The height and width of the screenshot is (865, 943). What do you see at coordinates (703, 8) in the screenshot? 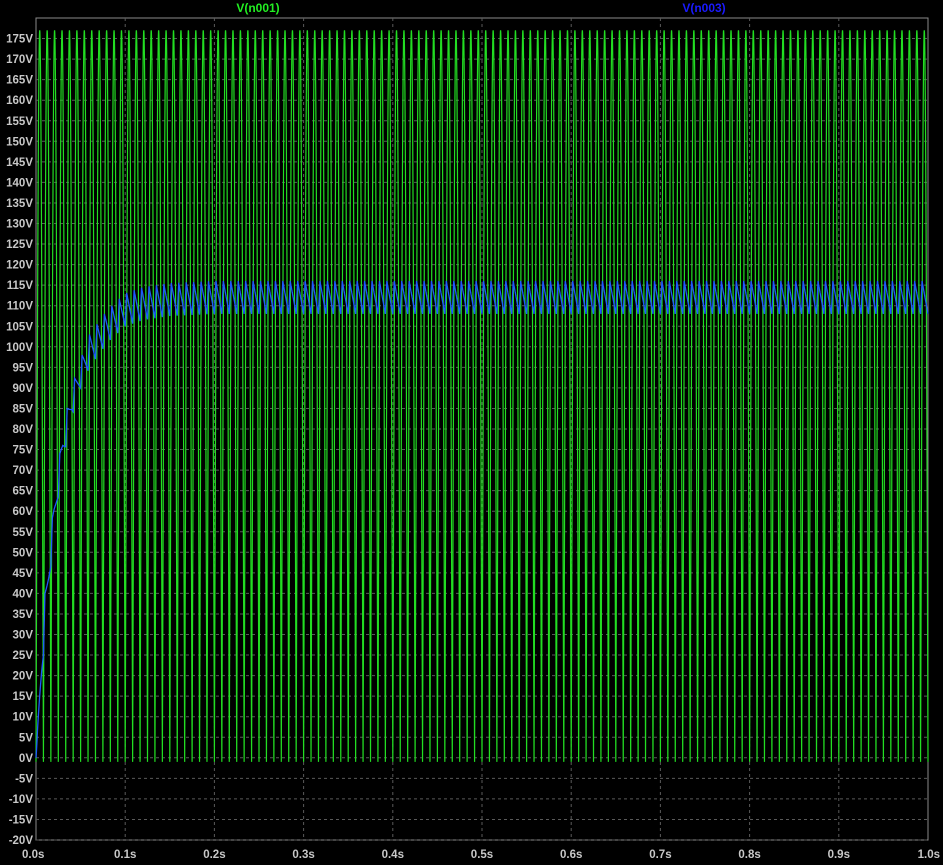
I see `trace-label-v-n003: V(n003)` at bounding box center [703, 8].